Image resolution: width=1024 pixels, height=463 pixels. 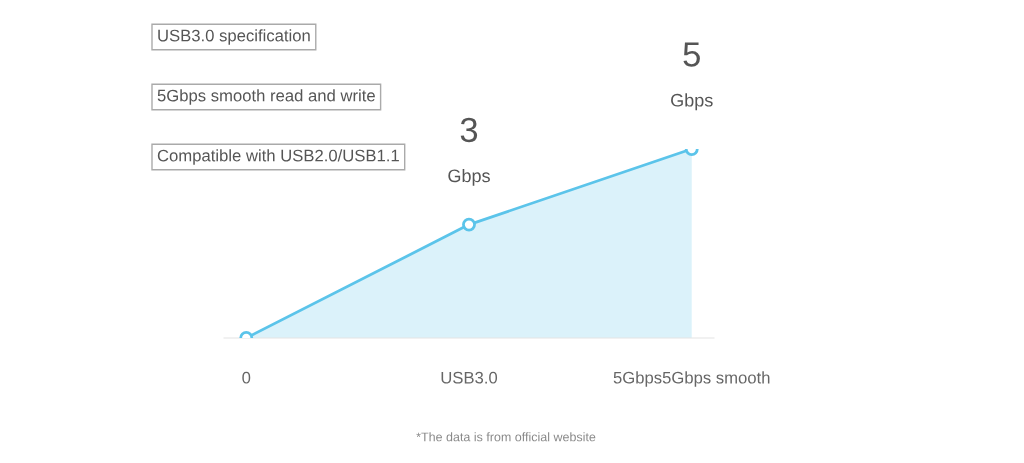 I want to click on x-tick-label: USB3.0, so click(x=469, y=377).